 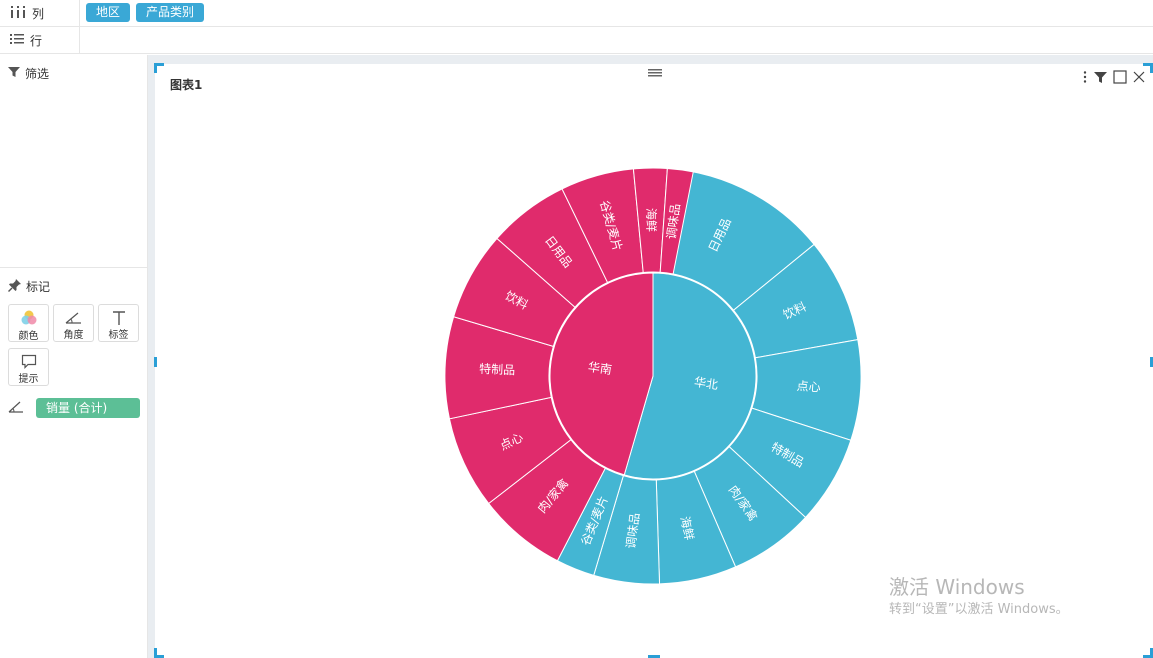 What do you see at coordinates (119, 317) in the screenshot?
I see `text-icon` at bounding box center [119, 317].